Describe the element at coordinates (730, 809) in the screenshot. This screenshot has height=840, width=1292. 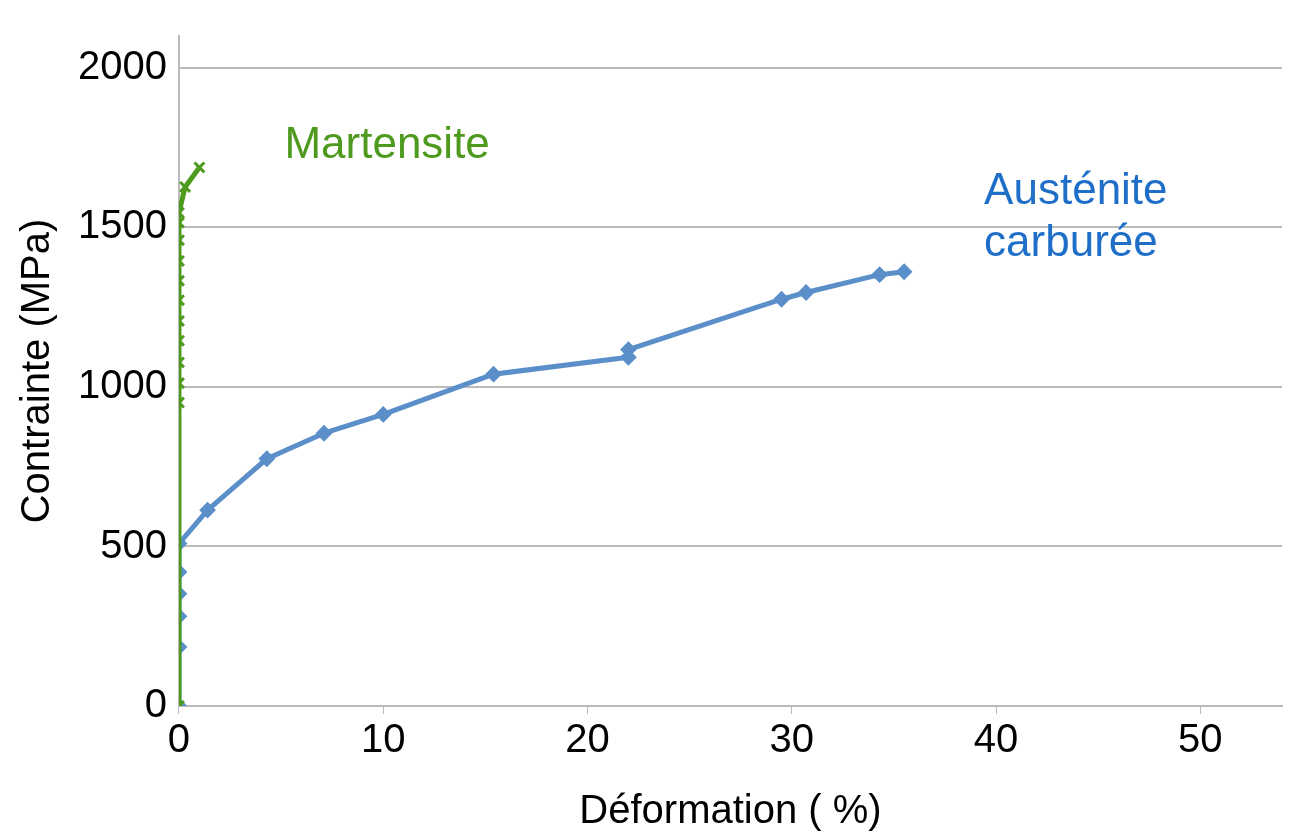
I see `x-axis-title: Déformation ( %)` at that location.